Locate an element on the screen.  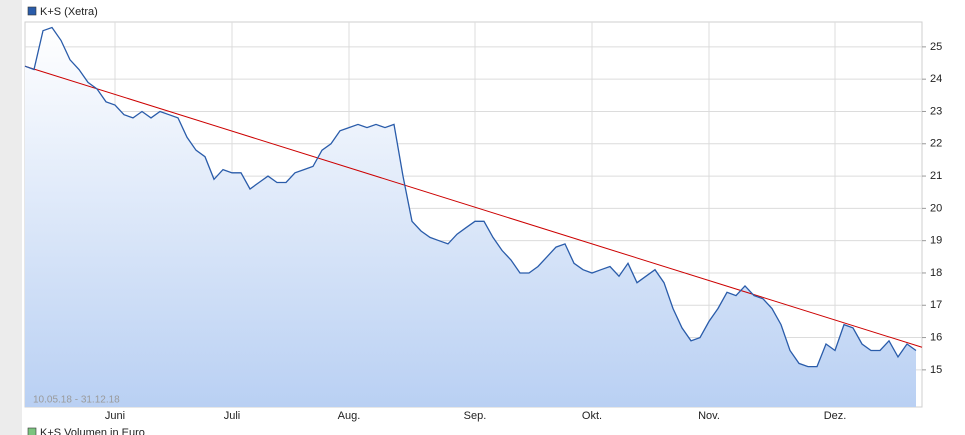
y-tick-label: 18 is located at coordinates (936, 273).